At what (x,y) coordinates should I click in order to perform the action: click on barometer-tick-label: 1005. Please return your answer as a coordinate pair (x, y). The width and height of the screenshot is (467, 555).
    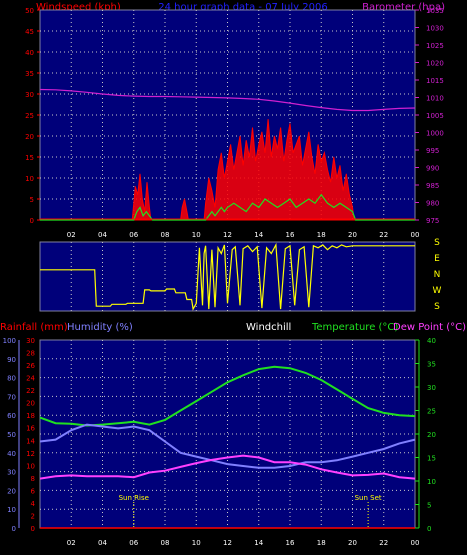
    Looking at the image, I should click on (435, 116).